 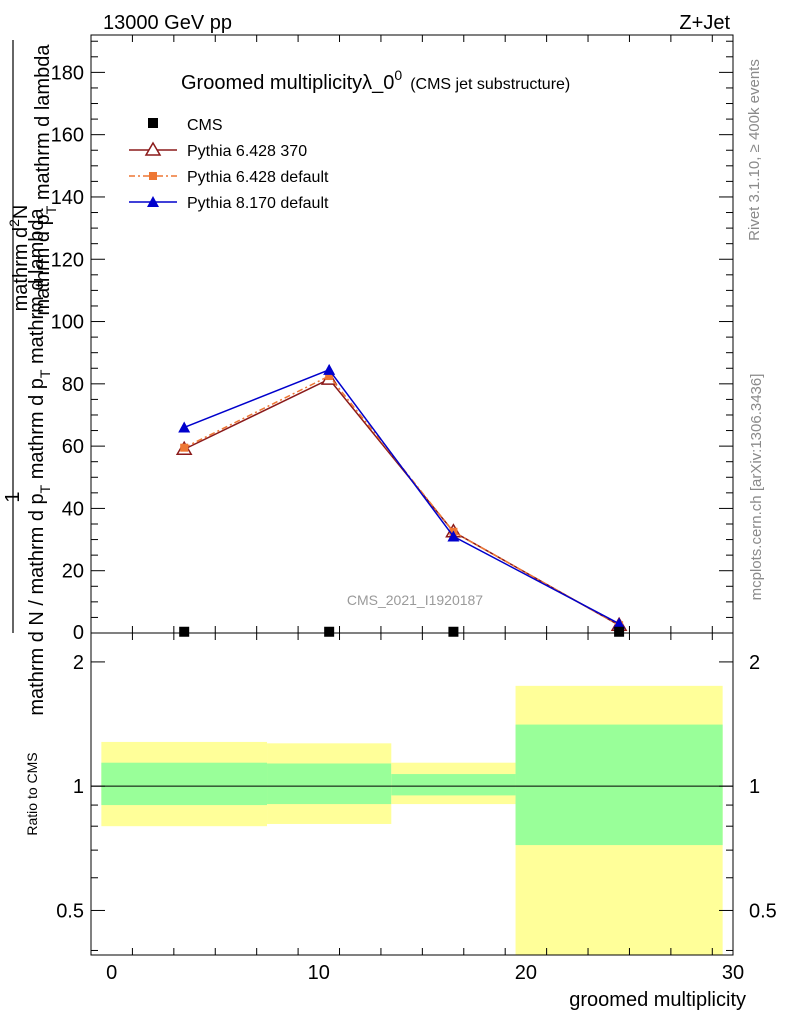 What do you see at coordinates (67, 136) in the screenshot?
I see `main-y-tick-label: 160` at bounding box center [67, 136].